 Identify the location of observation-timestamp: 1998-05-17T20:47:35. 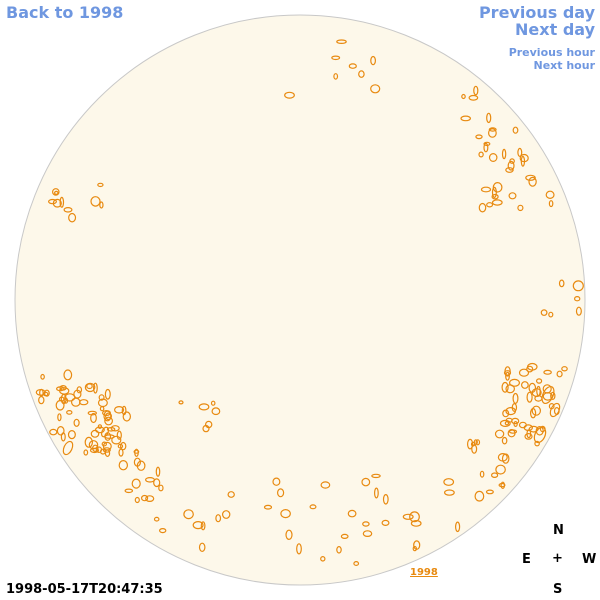
(84, 589).